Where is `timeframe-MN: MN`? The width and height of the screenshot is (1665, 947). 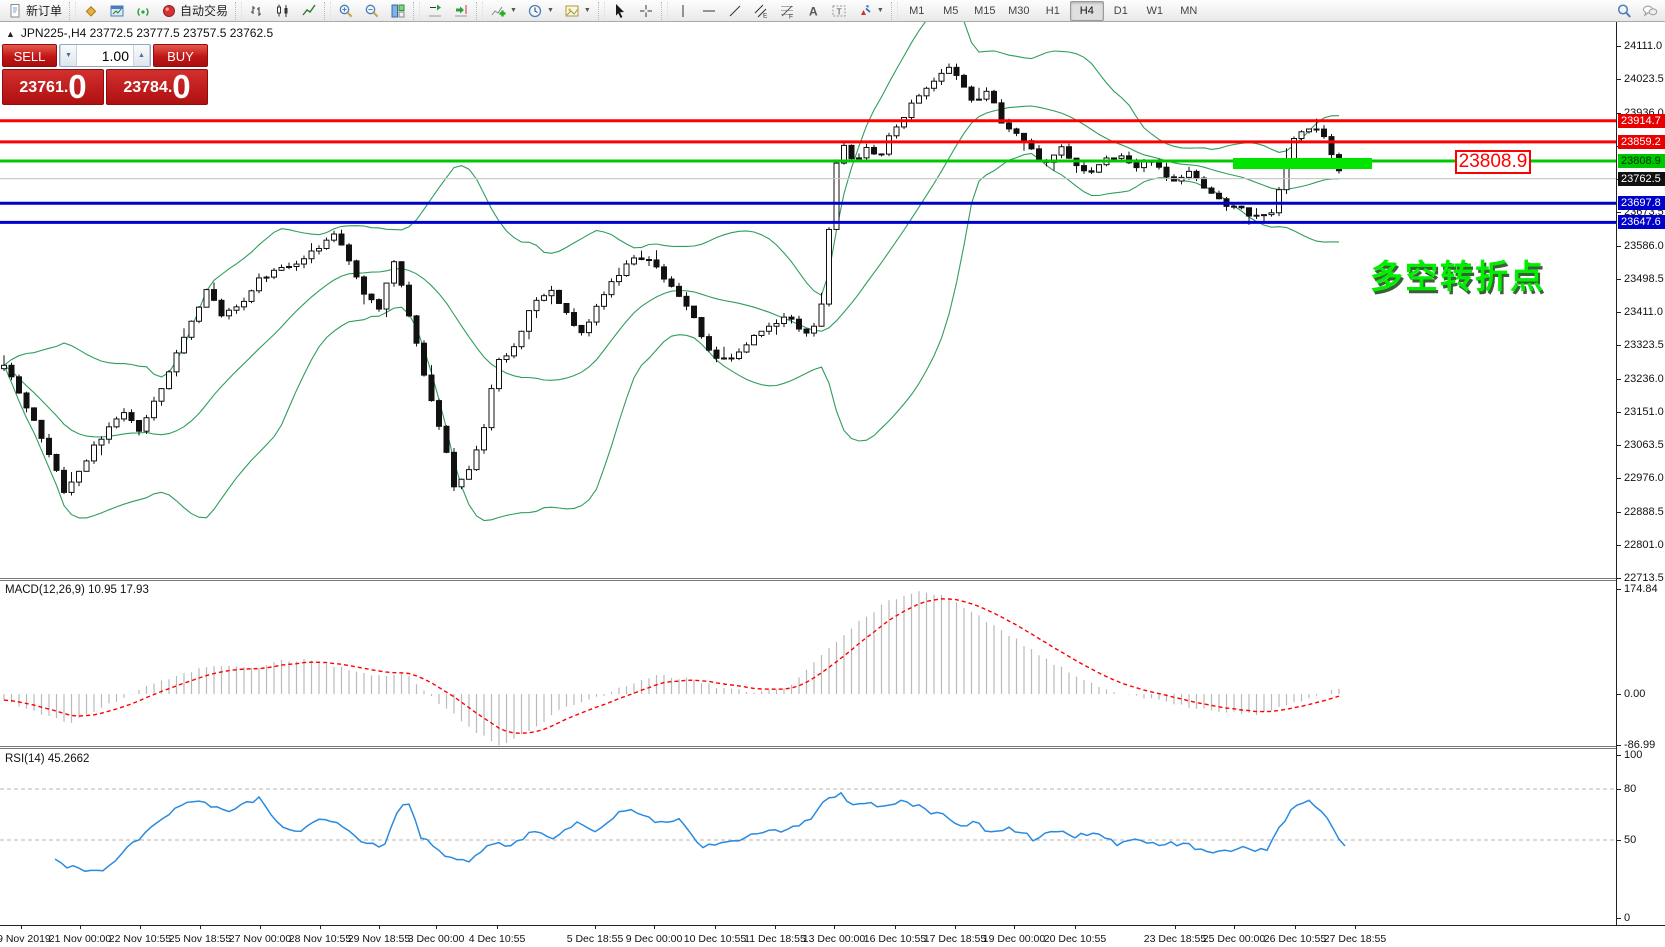 timeframe-MN: MN is located at coordinates (1189, 10).